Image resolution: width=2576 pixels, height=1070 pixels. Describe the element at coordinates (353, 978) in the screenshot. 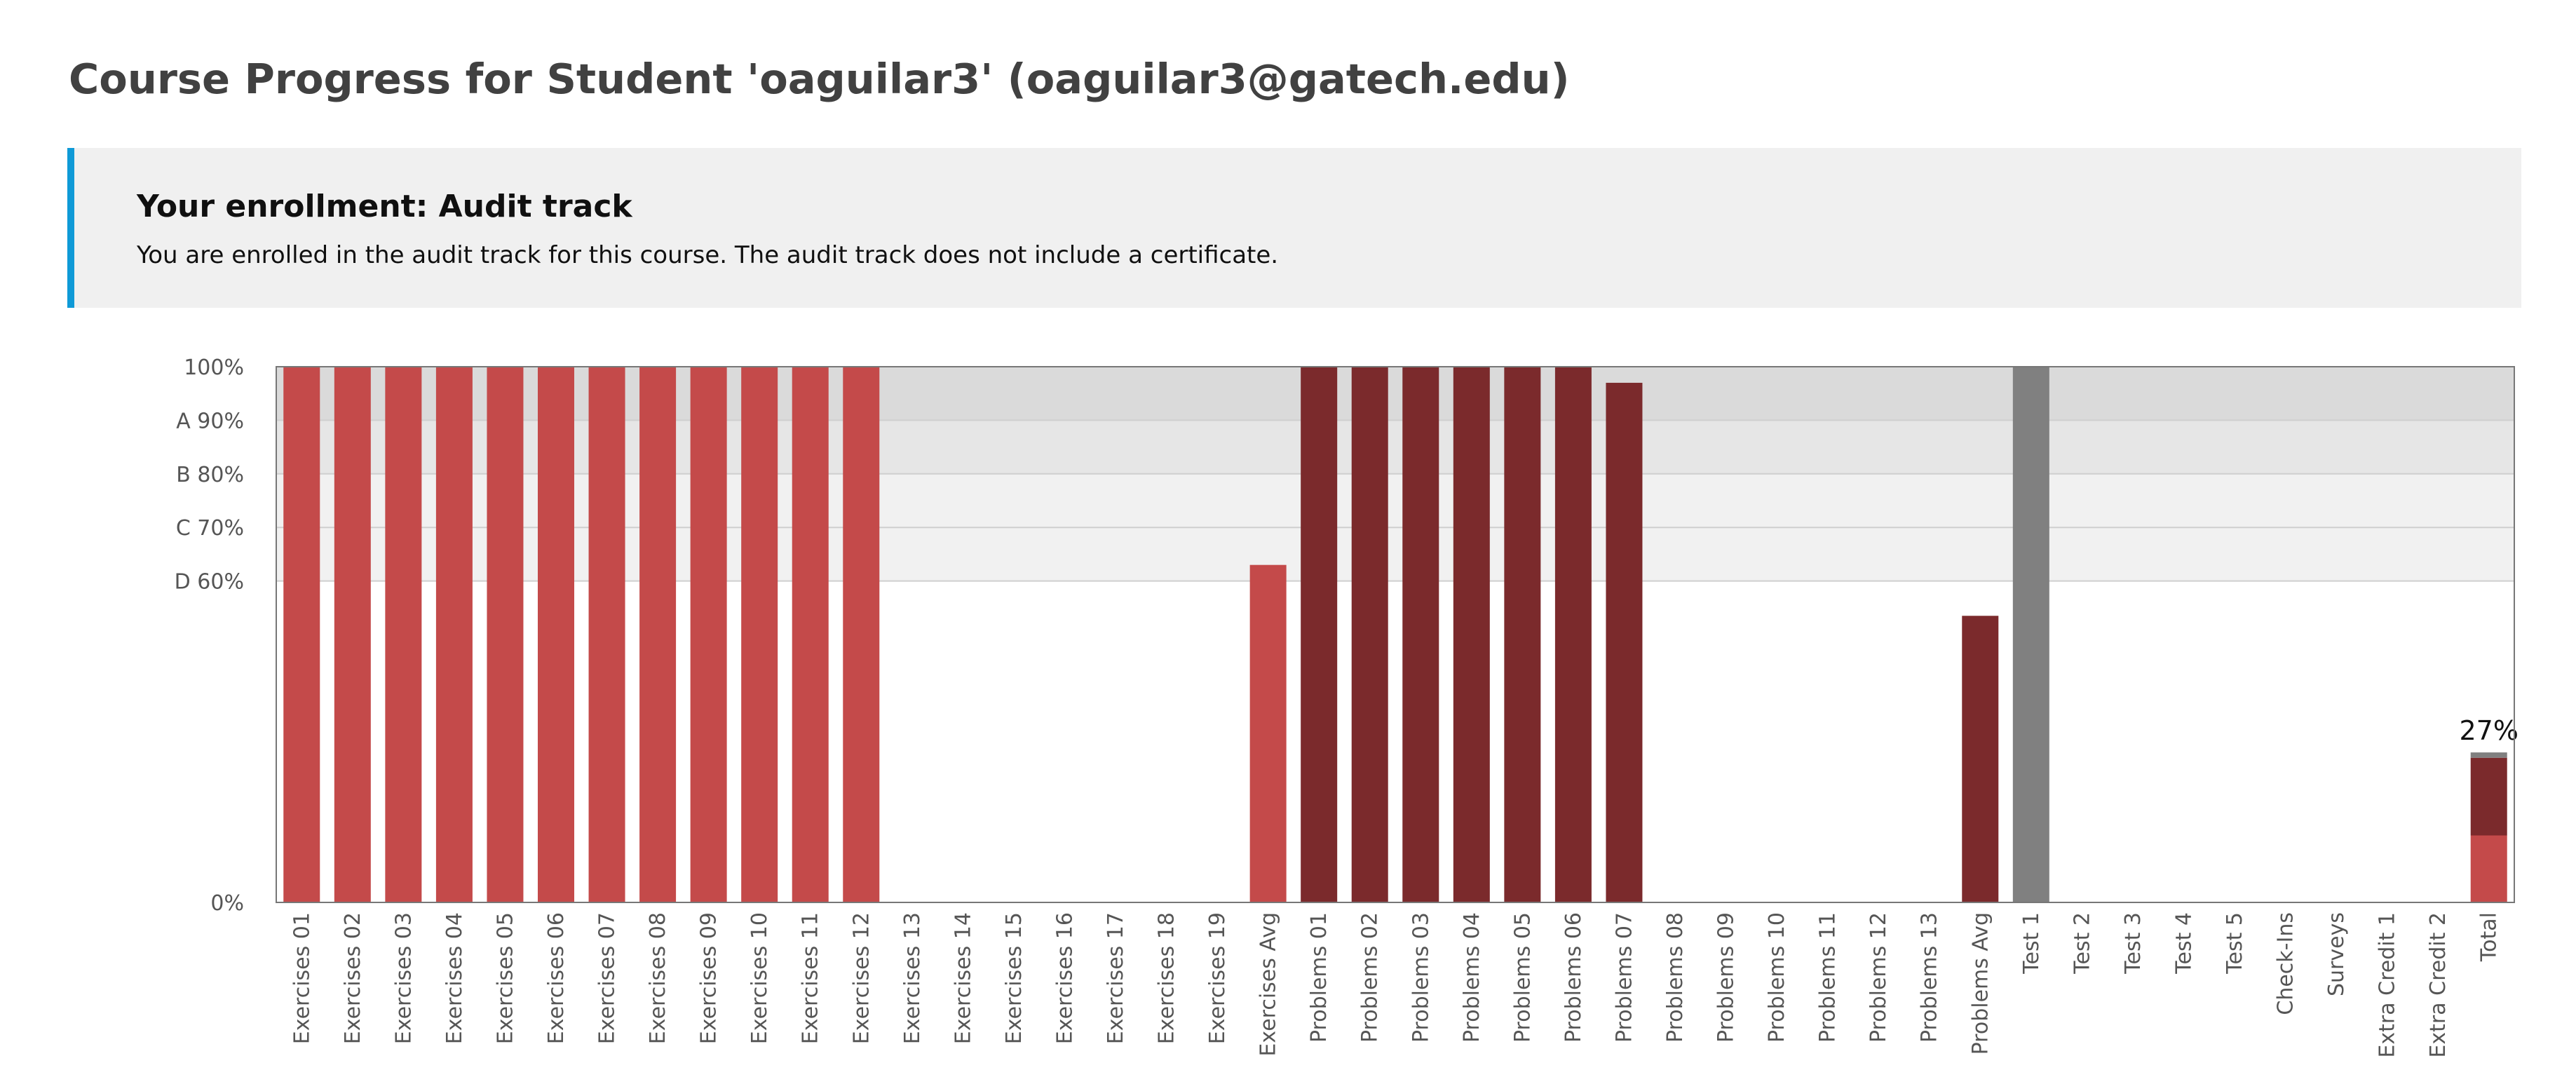

I see `x-tick-label: Exercises 02` at that location.